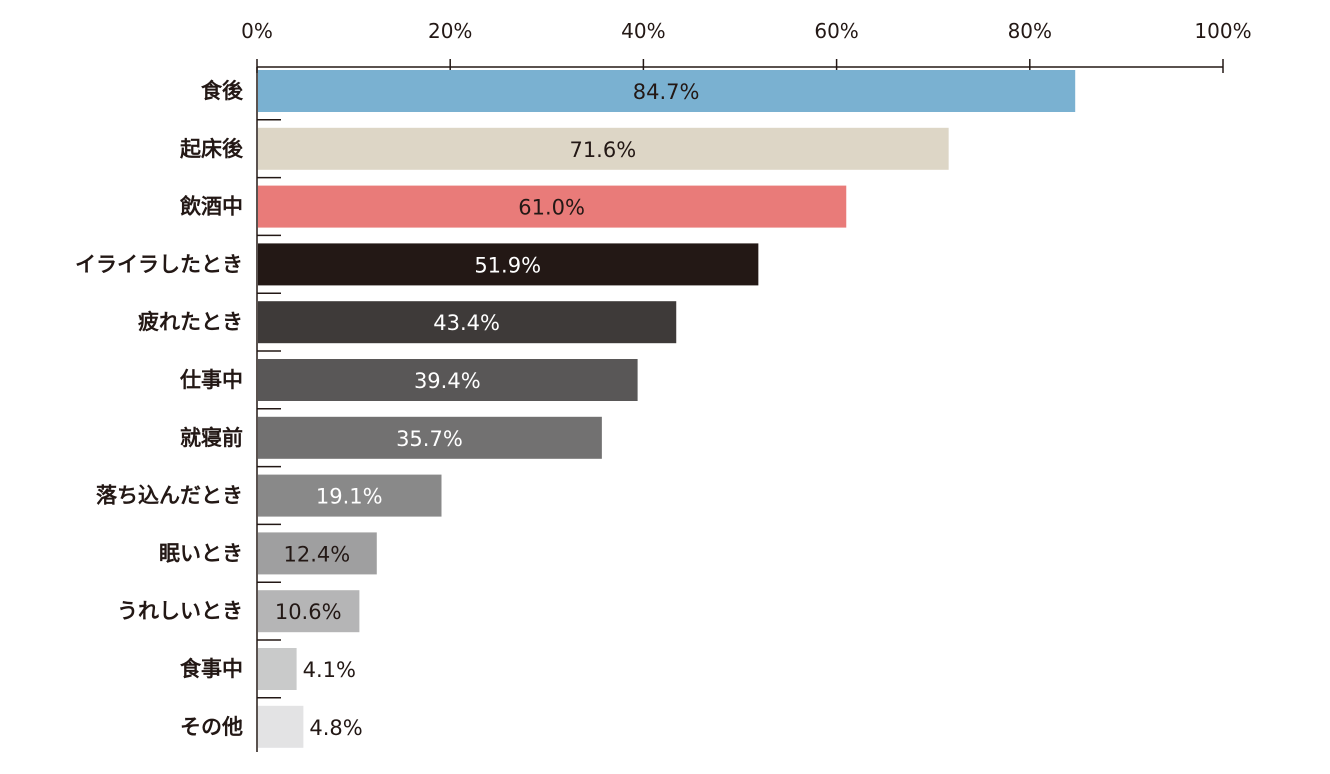  I want to click on value-label: 10.6%, so click(308, 612).